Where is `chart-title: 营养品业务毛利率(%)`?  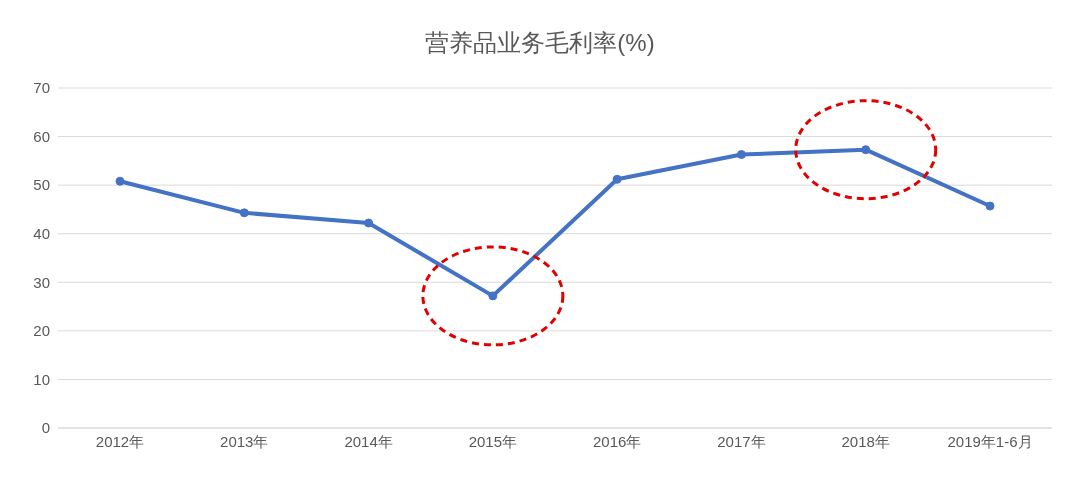 chart-title: 营养品业务毛利率(%) is located at coordinates (540, 43).